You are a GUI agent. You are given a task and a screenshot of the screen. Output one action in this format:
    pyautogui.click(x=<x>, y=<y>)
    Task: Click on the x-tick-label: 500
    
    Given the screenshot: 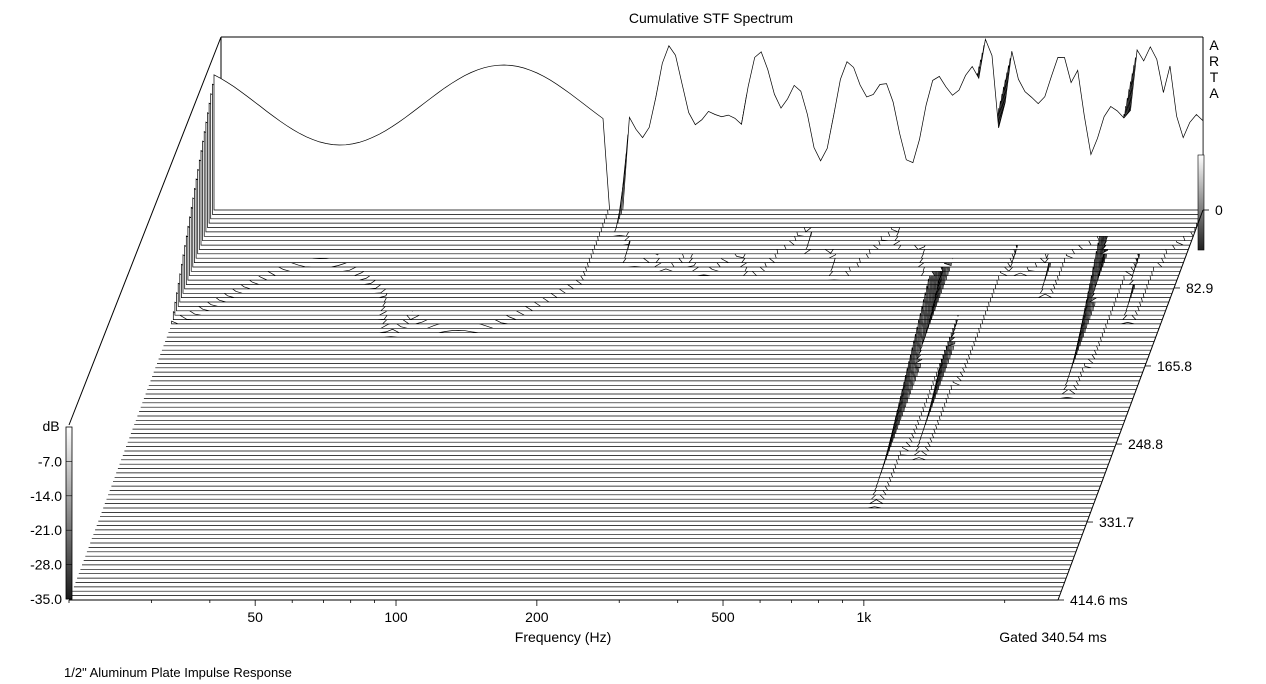 What is the action you would take?
    pyautogui.click(x=723, y=617)
    